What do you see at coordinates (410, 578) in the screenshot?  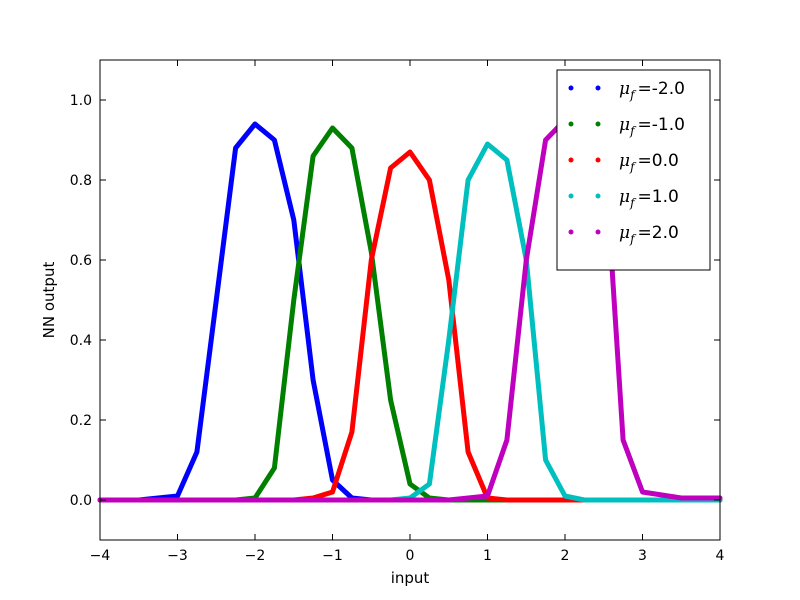 I see `x-axis-label: input` at bounding box center [410, 578].